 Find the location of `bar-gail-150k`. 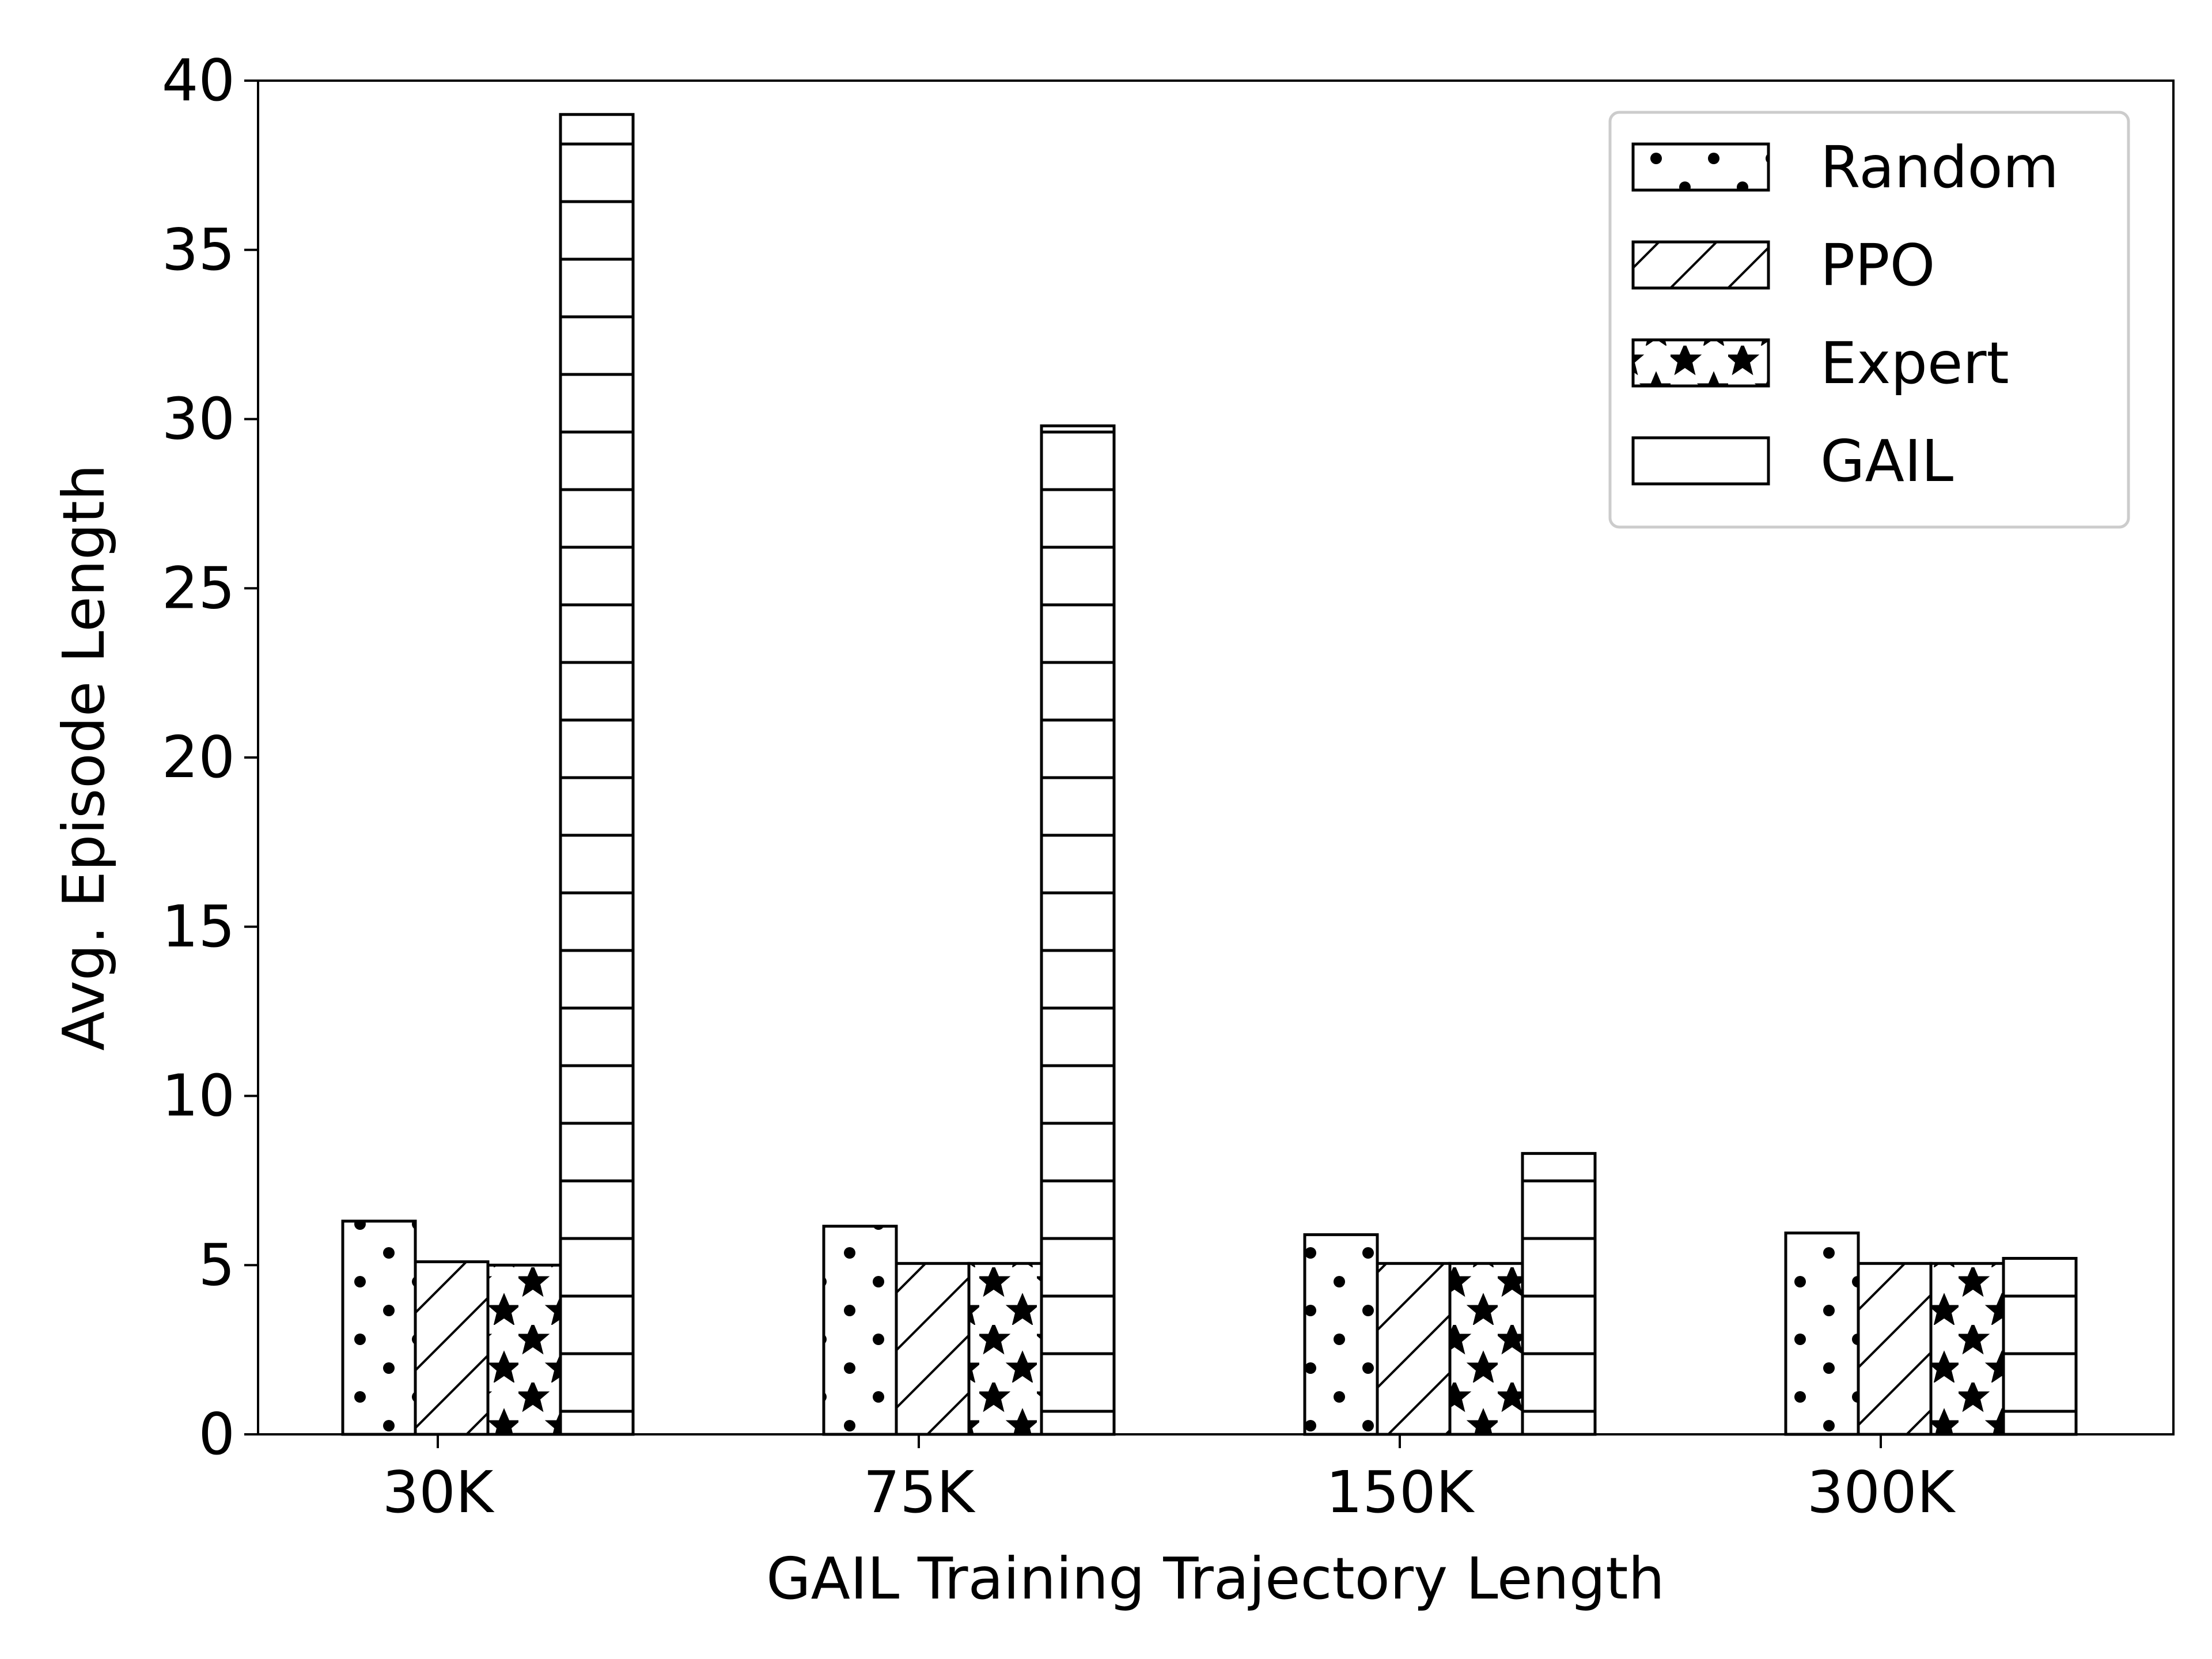

bar-gail-150k is located at coordinates (1559, 1294).